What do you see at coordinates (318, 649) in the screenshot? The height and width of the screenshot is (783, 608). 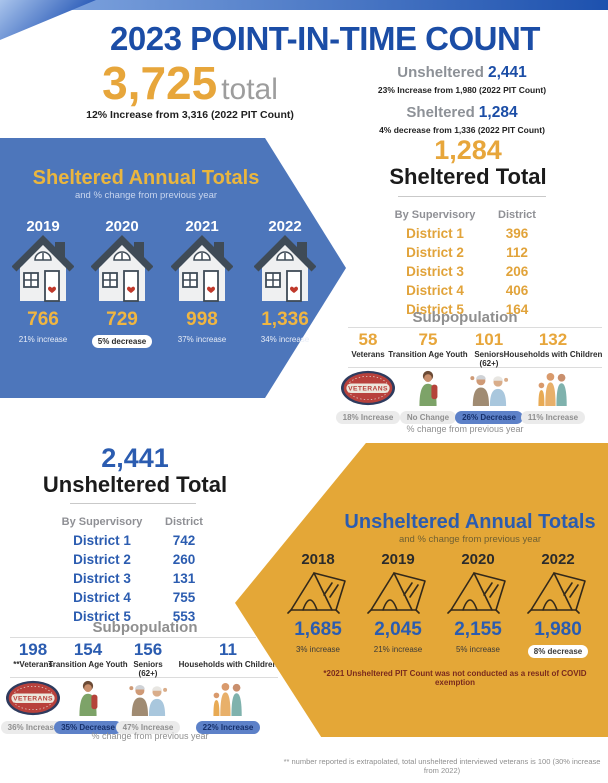 I see `change-badge: 3% increase` at bounding box center [318, 649].